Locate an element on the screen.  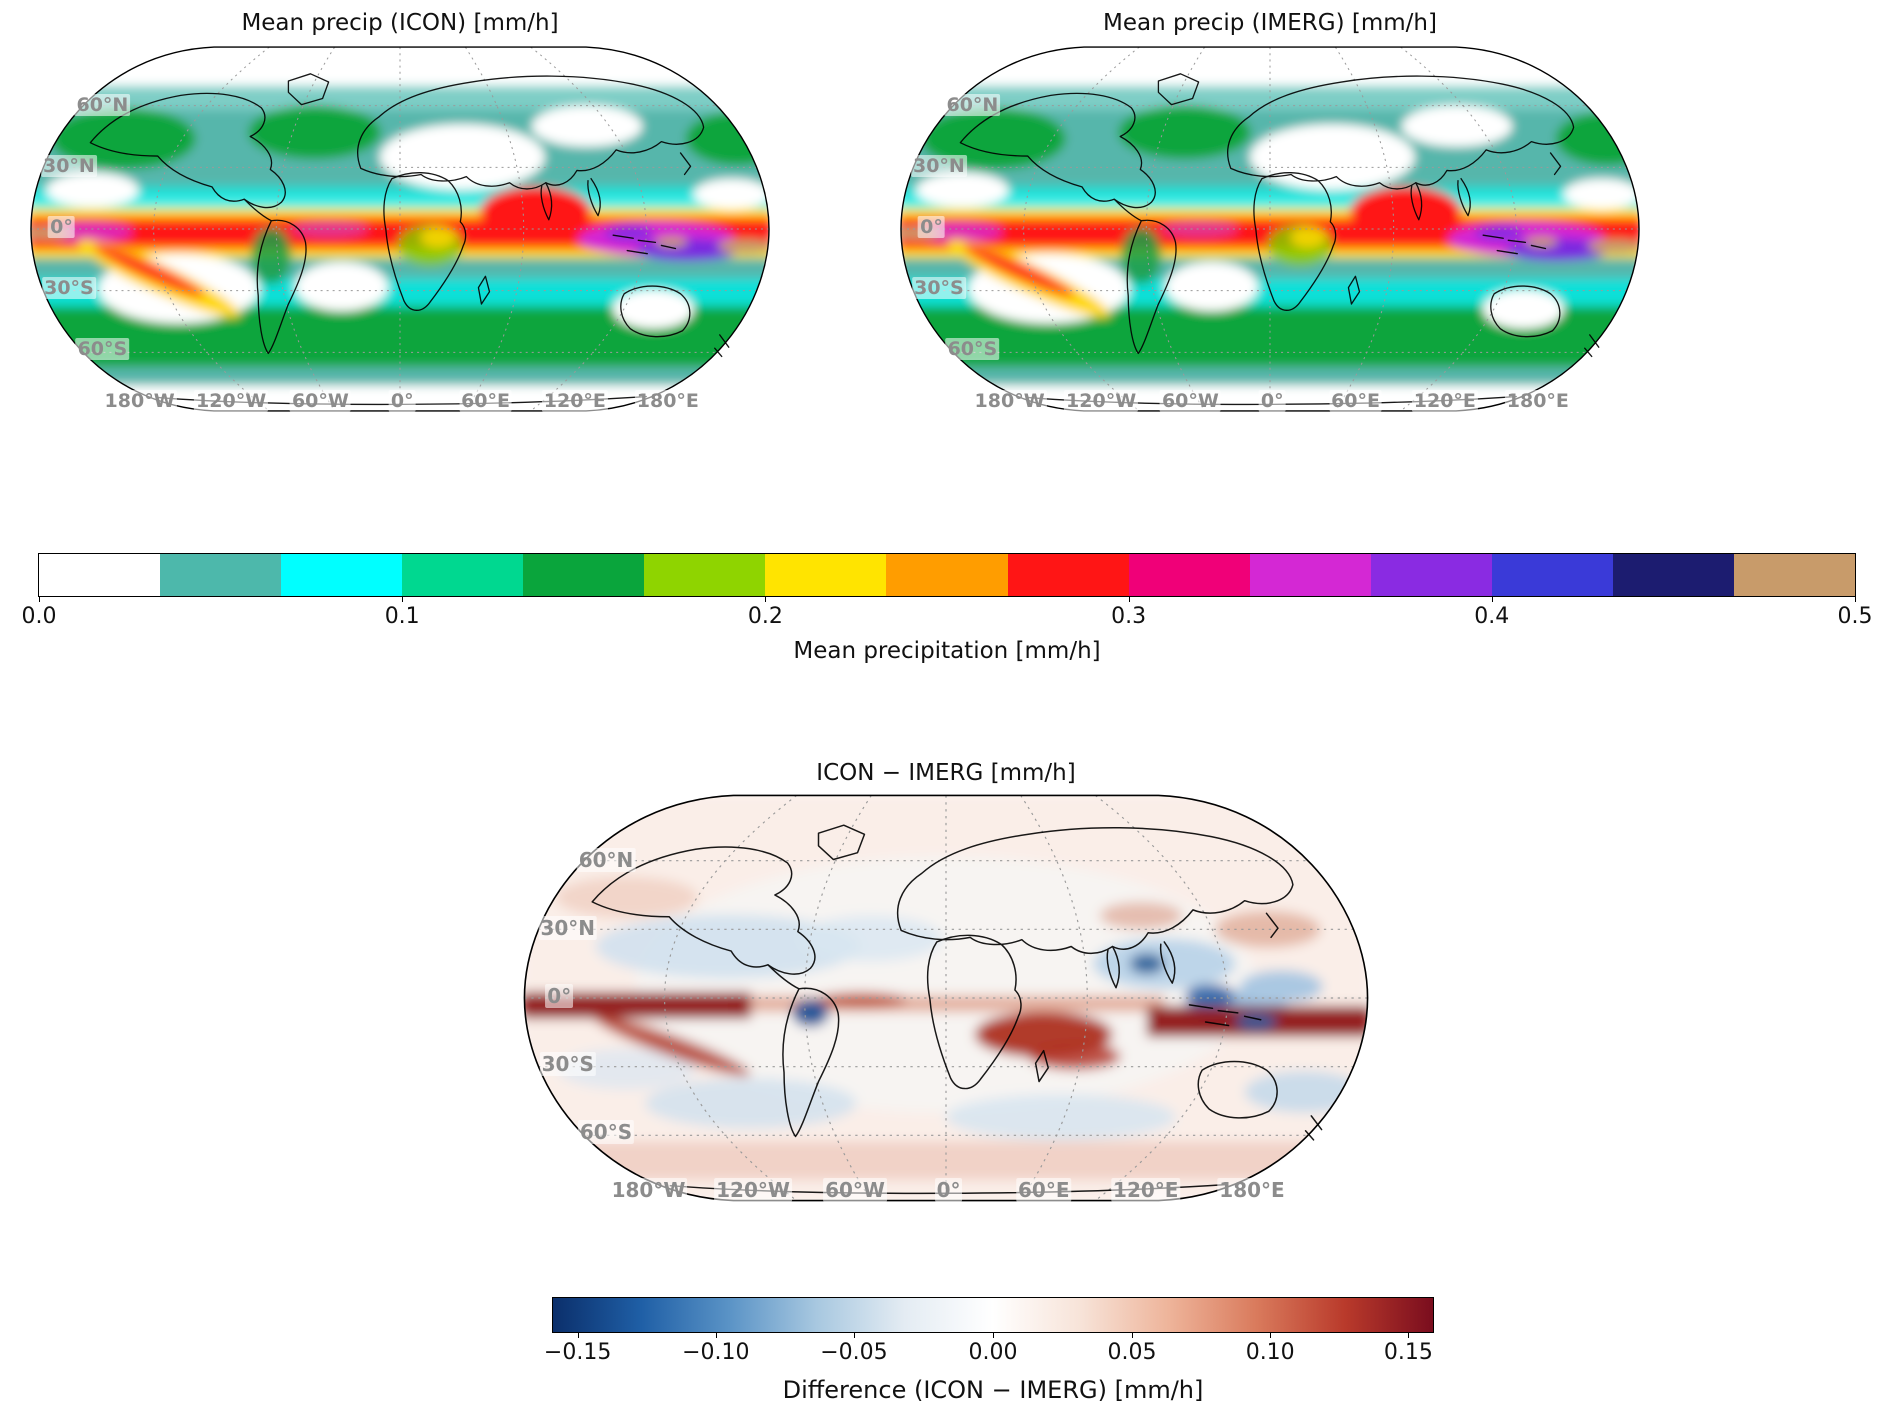
diff-colorbar-tick-label: 0.00 is located at coordinates (993, 1352).